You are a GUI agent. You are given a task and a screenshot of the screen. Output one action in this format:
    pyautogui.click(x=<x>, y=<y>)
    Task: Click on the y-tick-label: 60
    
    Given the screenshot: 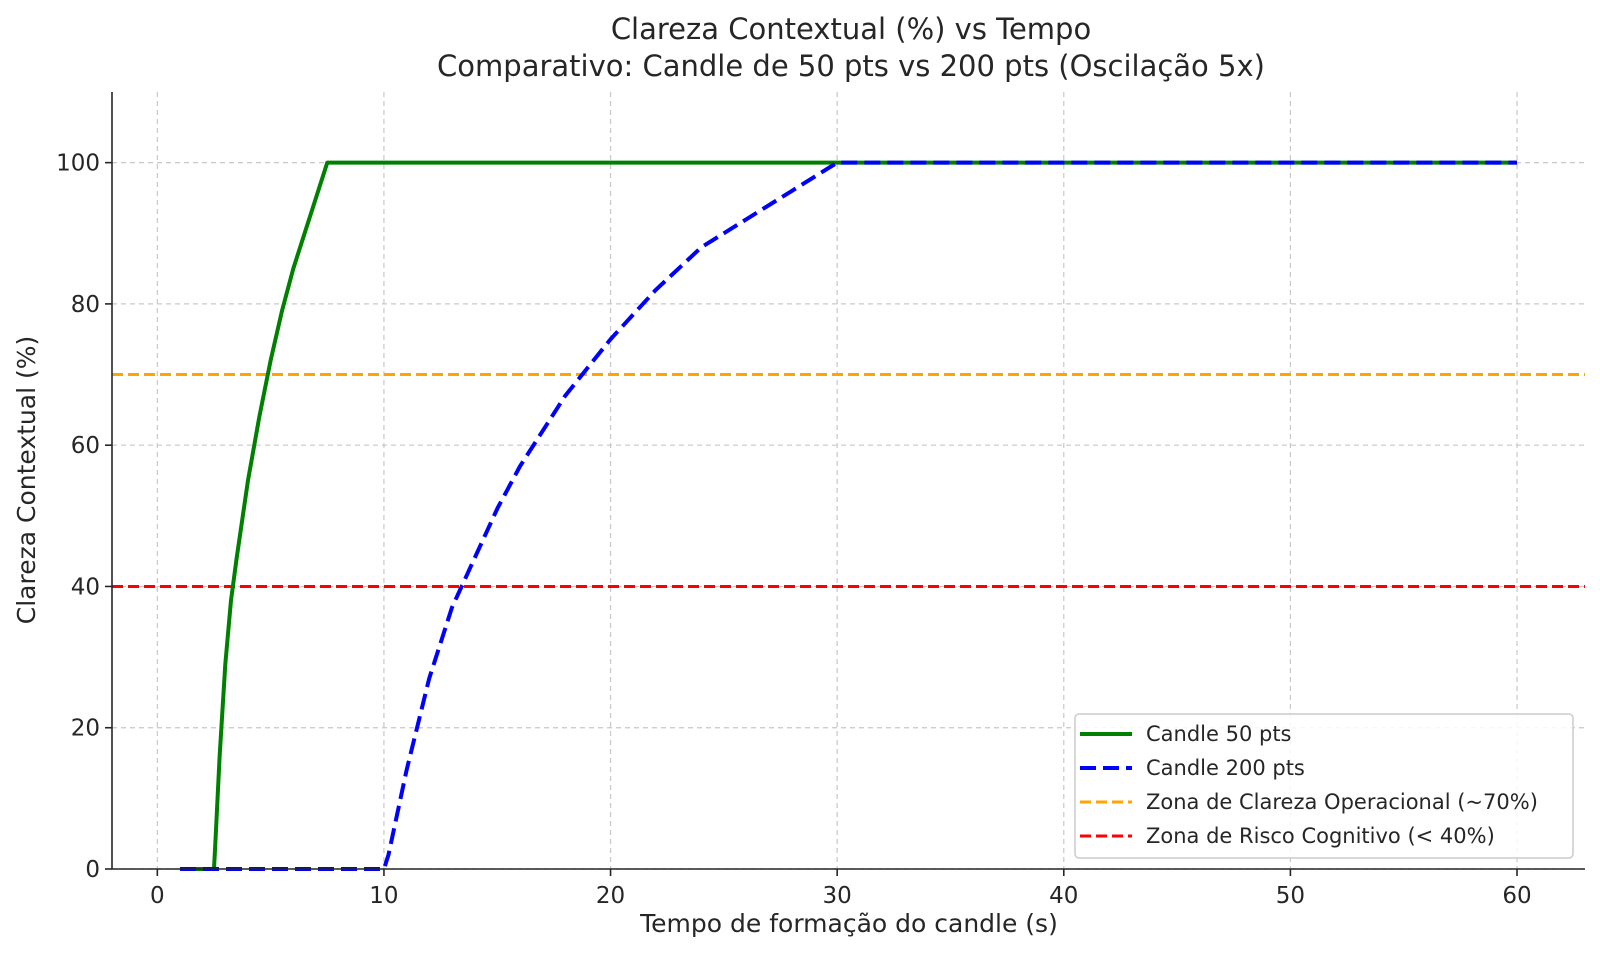 What is the action you would take?
    pyautogui.click(x=85, y=446)
    